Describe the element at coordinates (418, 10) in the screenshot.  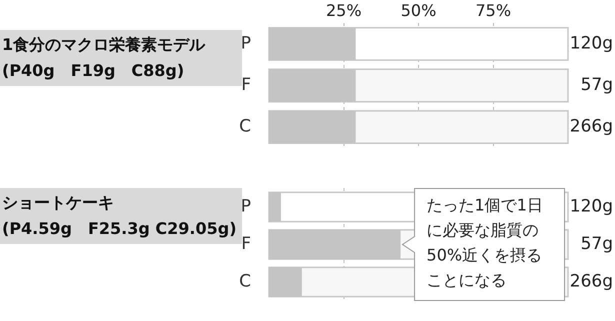
I see `x-tick-label: 50%` at that location.